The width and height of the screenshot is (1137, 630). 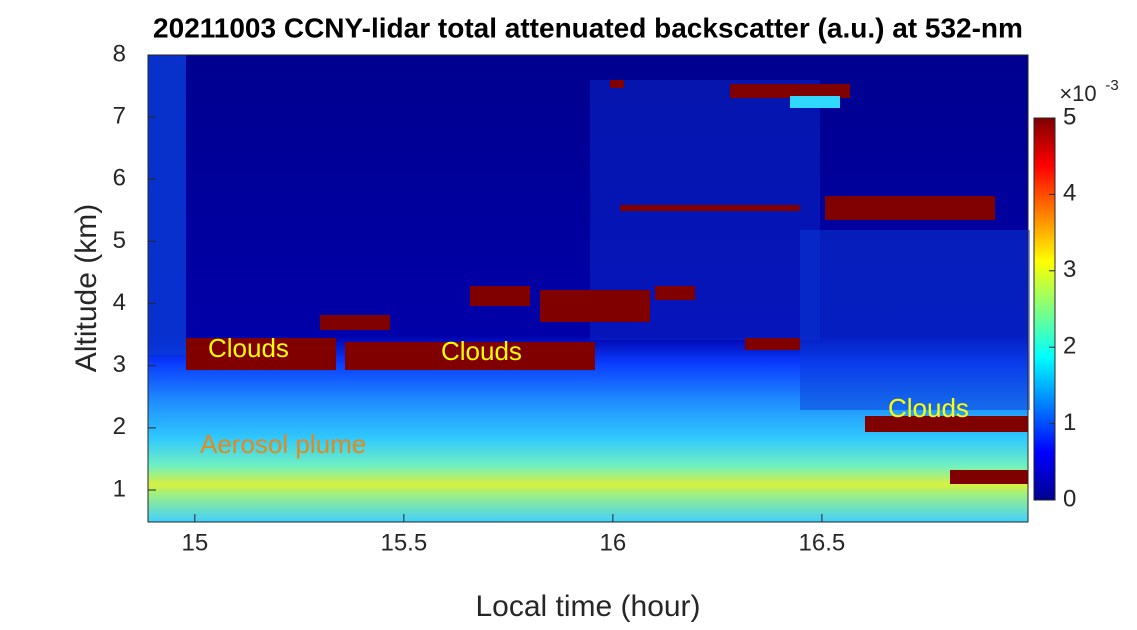 What do you see at coordinates (1069, 346) in the screenshot?
I see `colorbar-tick-label: 2` at bounding box center [1069, 346].